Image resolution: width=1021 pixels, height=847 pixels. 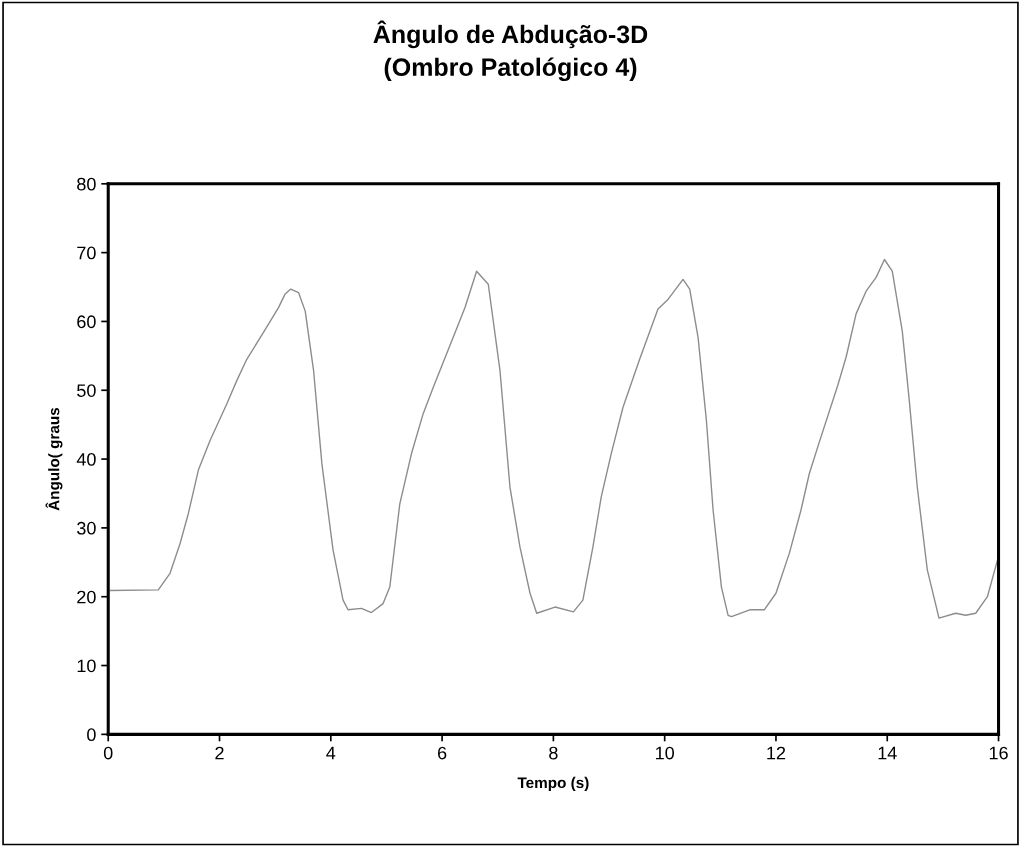 What do you see at coordinates (86, 597) in the screenshot?
I see `y-tick-label: 20` at bounding box center [86, 597].